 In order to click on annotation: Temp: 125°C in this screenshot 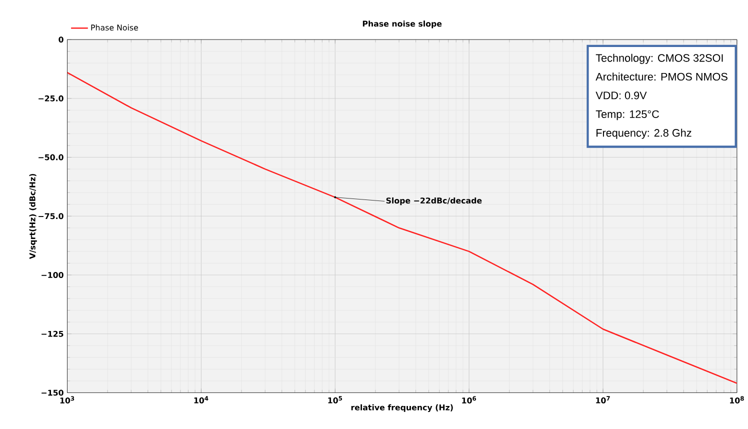, I will do `click(627, 115)`.